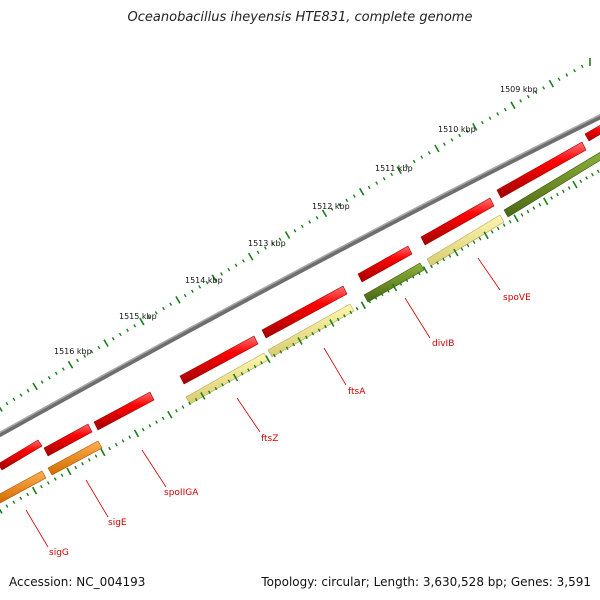 This screenshot has width=600, height=600. What do you see at coordinates (357, 392) in the screenshot?
I see `gene-label-ftsA: ftsA` at bounding box center [357, 392].